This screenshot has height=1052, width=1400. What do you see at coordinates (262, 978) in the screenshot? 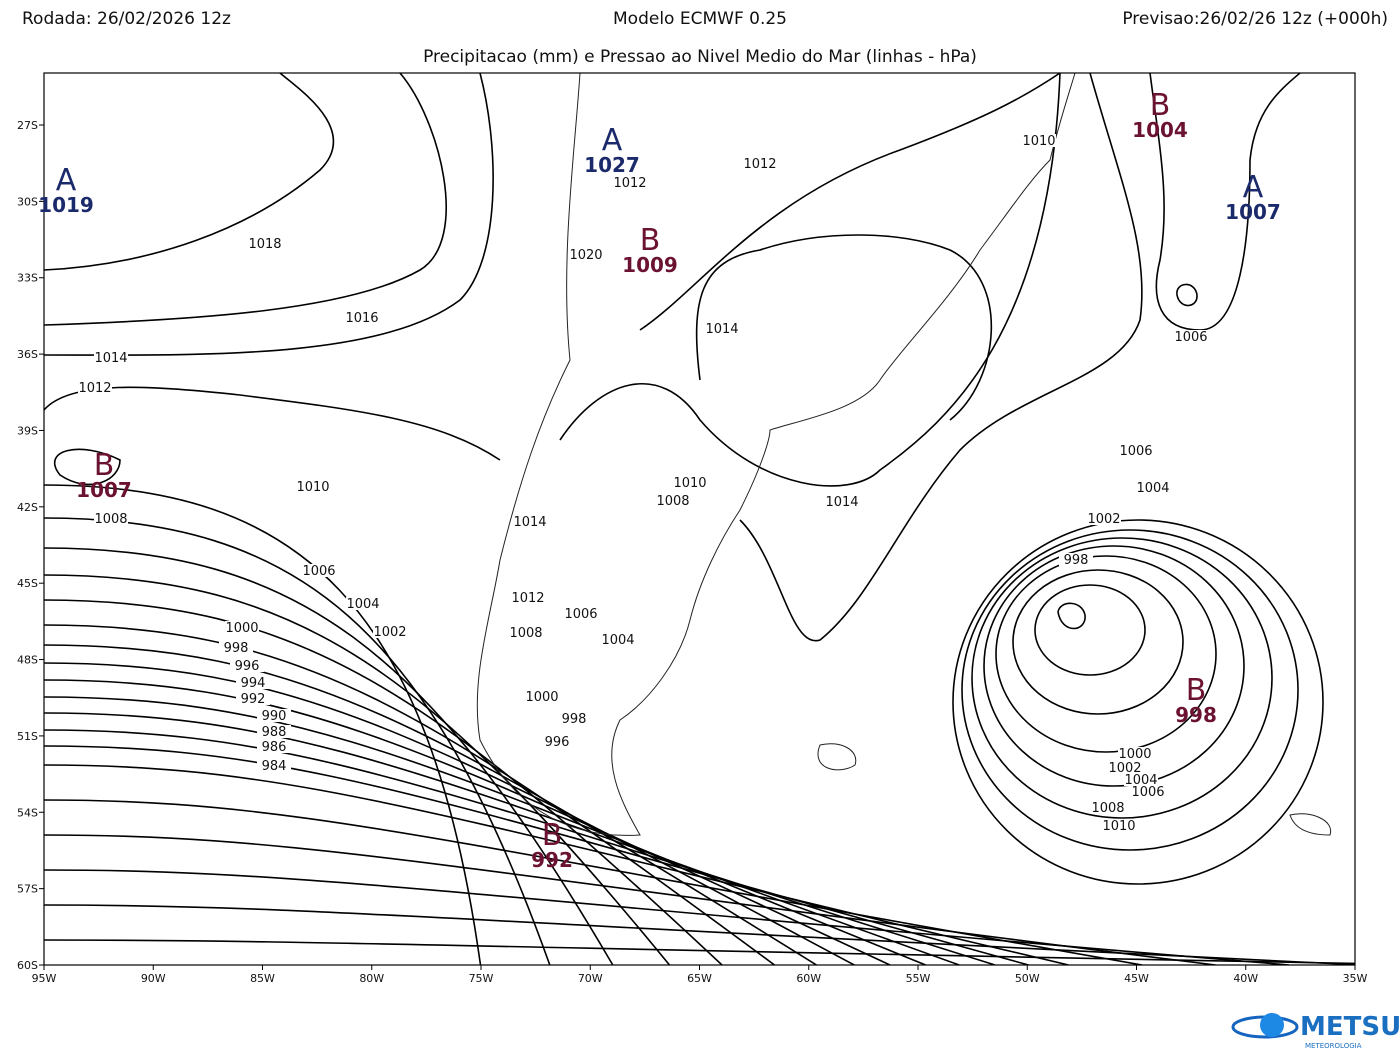
I see `x-tick-label: 85W` at bounding box center [262, 978].